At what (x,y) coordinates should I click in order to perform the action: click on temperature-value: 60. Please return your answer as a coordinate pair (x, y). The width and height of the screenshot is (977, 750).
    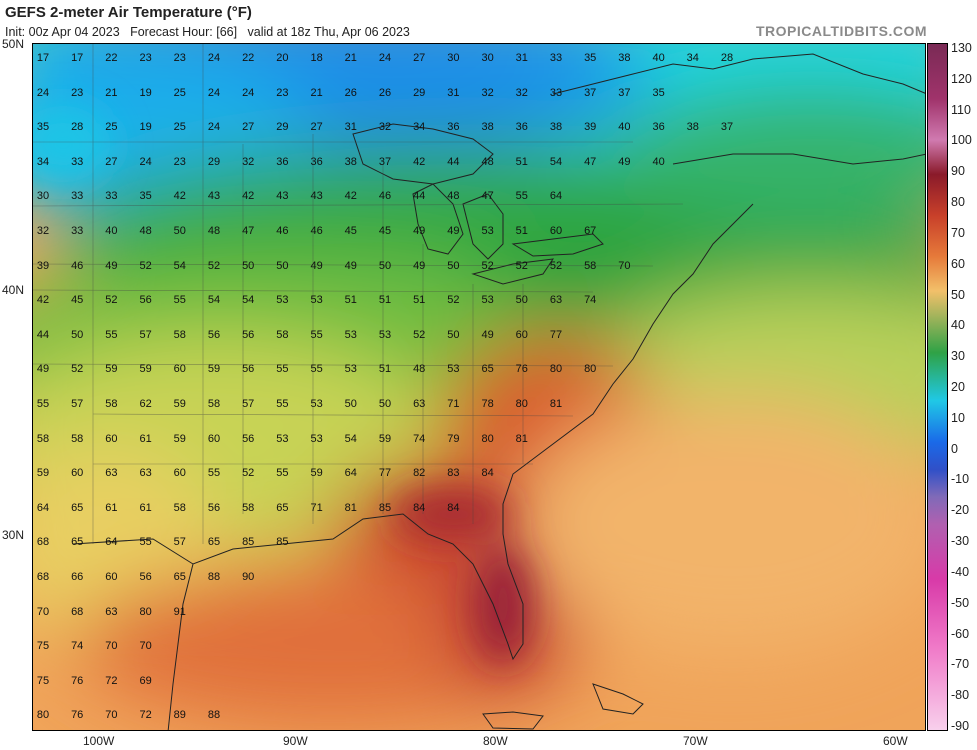
    Looking at the image, I should click on (556, 231).